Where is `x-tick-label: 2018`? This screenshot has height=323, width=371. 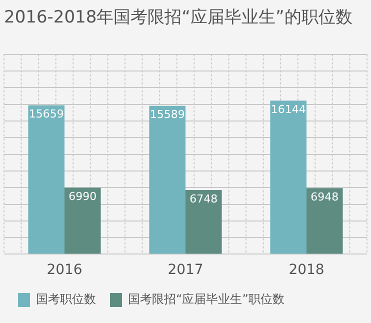 x-tick-label: 2018 is located at coordinates (306, 270).